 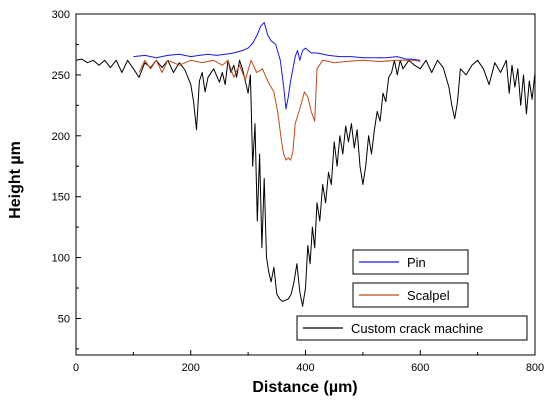 I want to click on legend-item-scalpel: Scalpel, so click(x=410, y=295).